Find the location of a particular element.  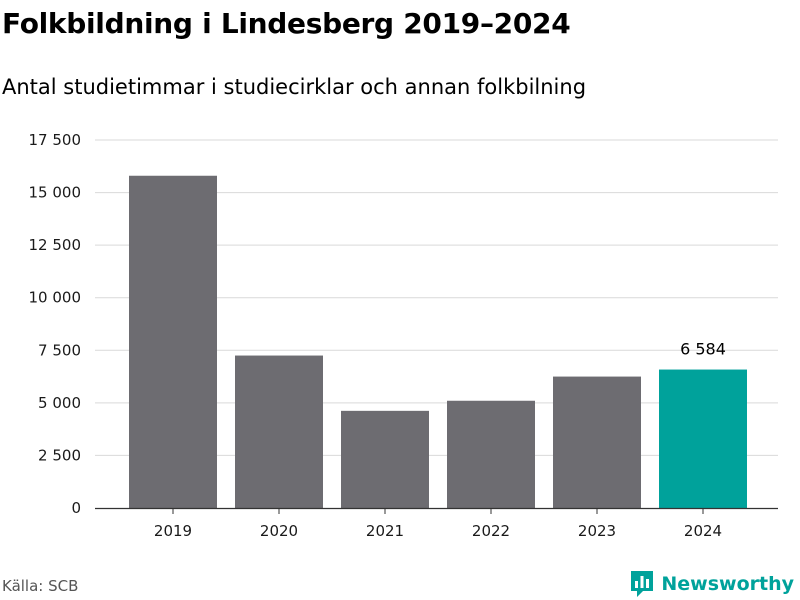

brand-logo: Newsworthy is located at coordinates (711, 584).